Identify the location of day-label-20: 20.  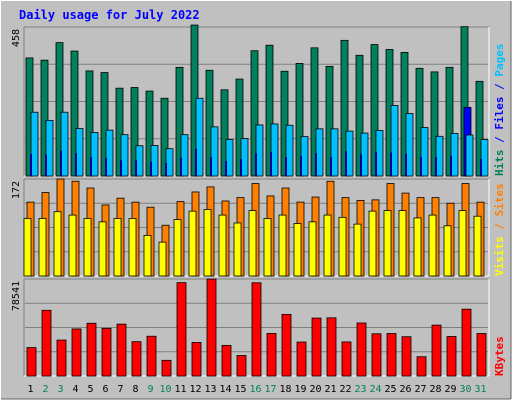
(315, 389).